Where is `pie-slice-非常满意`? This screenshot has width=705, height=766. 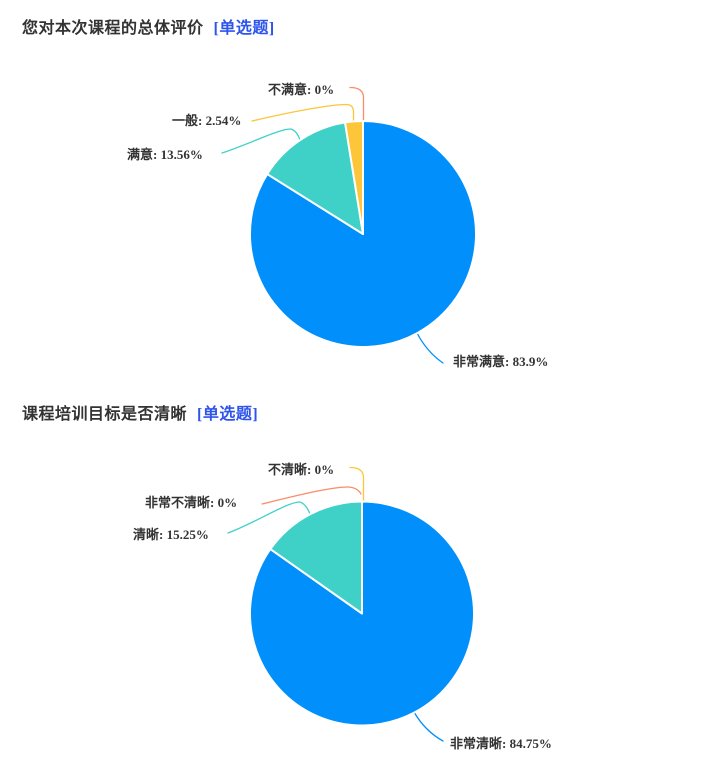
pie-slice-非常满意 is located at coordinates (363, 234).